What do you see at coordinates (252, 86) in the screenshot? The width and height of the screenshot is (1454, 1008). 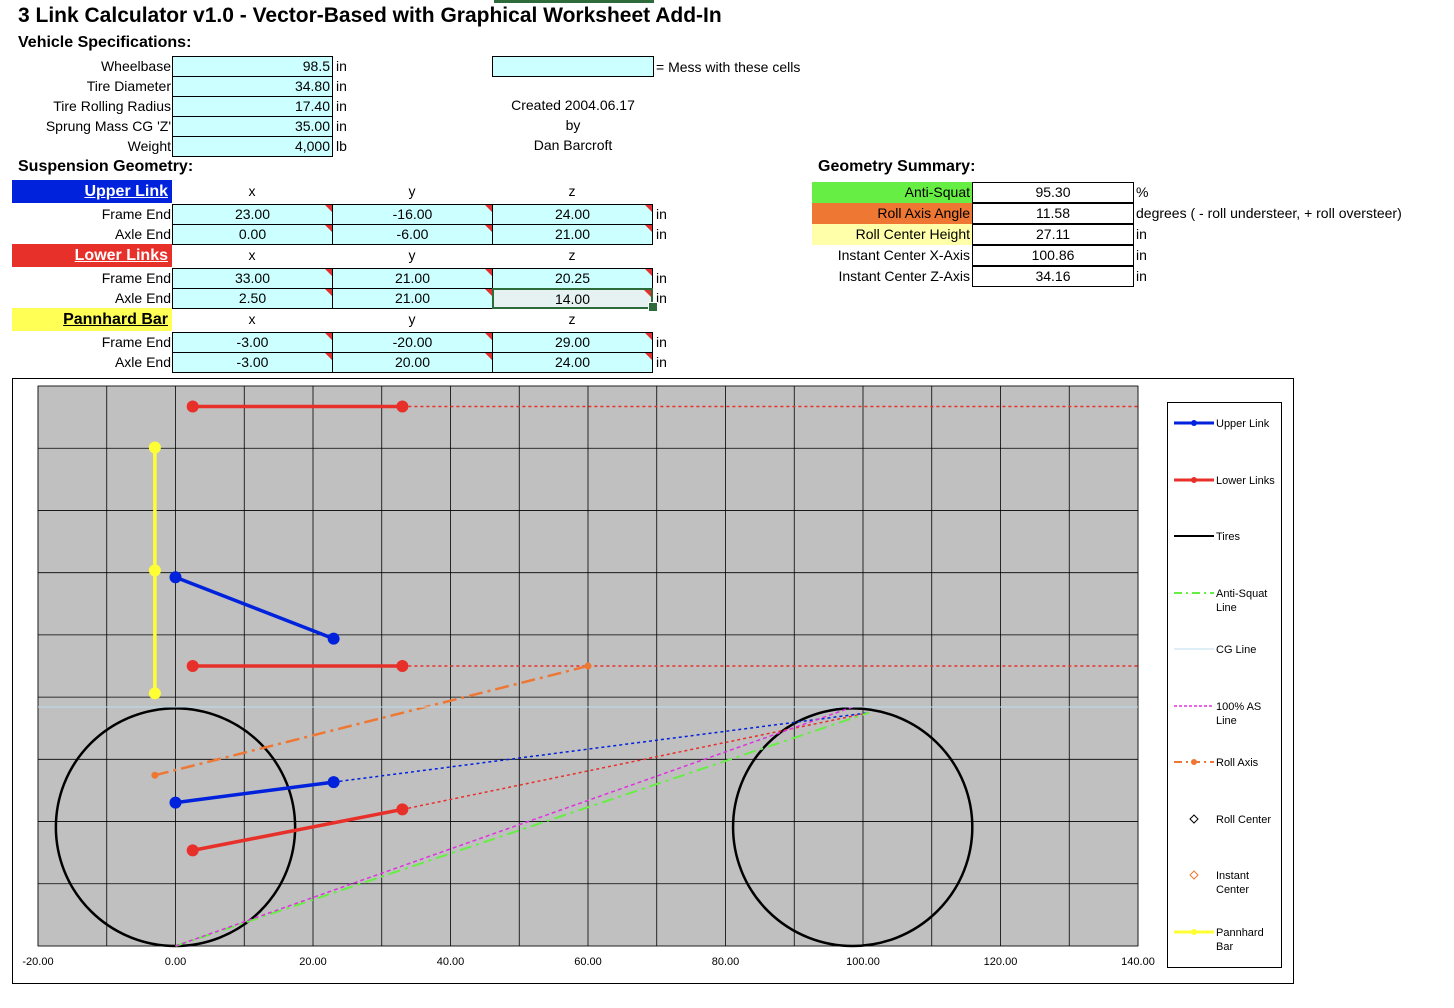 I see `spec-input: 34.80` at bounding box center [252, 86].